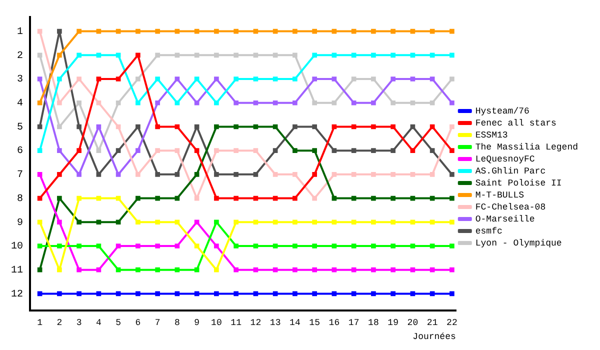  Describe the element at coordinates (505, 159) in the screenshot. I see `legend-label: LeQuesnoyFC` at that location.